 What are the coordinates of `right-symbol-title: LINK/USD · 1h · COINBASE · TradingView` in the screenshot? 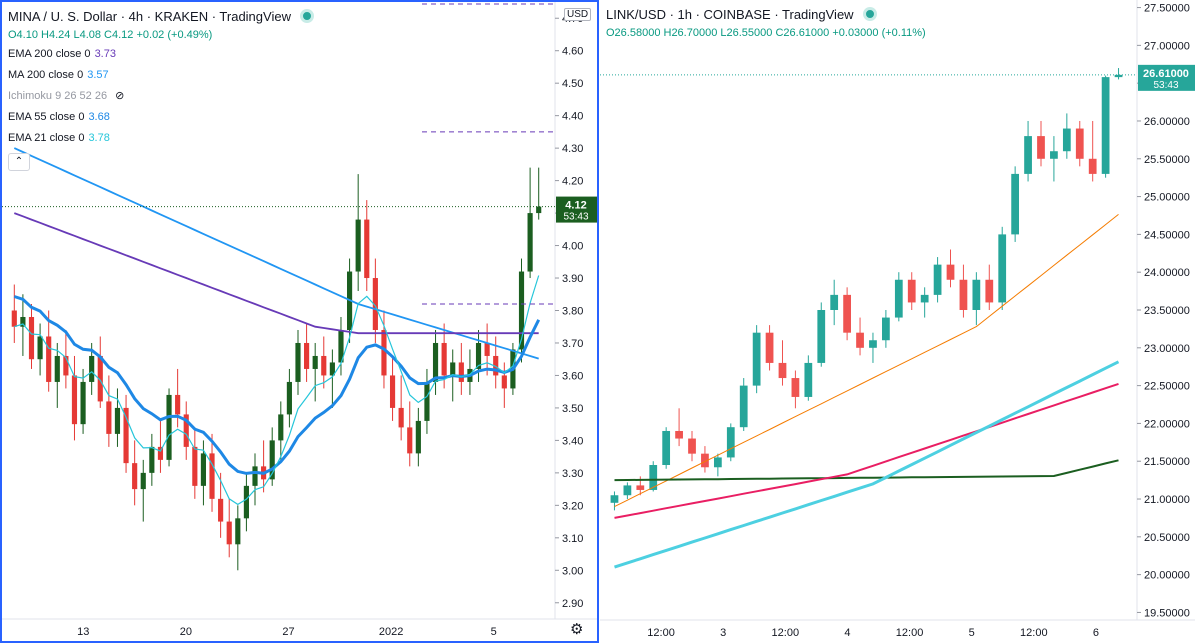 It's located at (730, 14).